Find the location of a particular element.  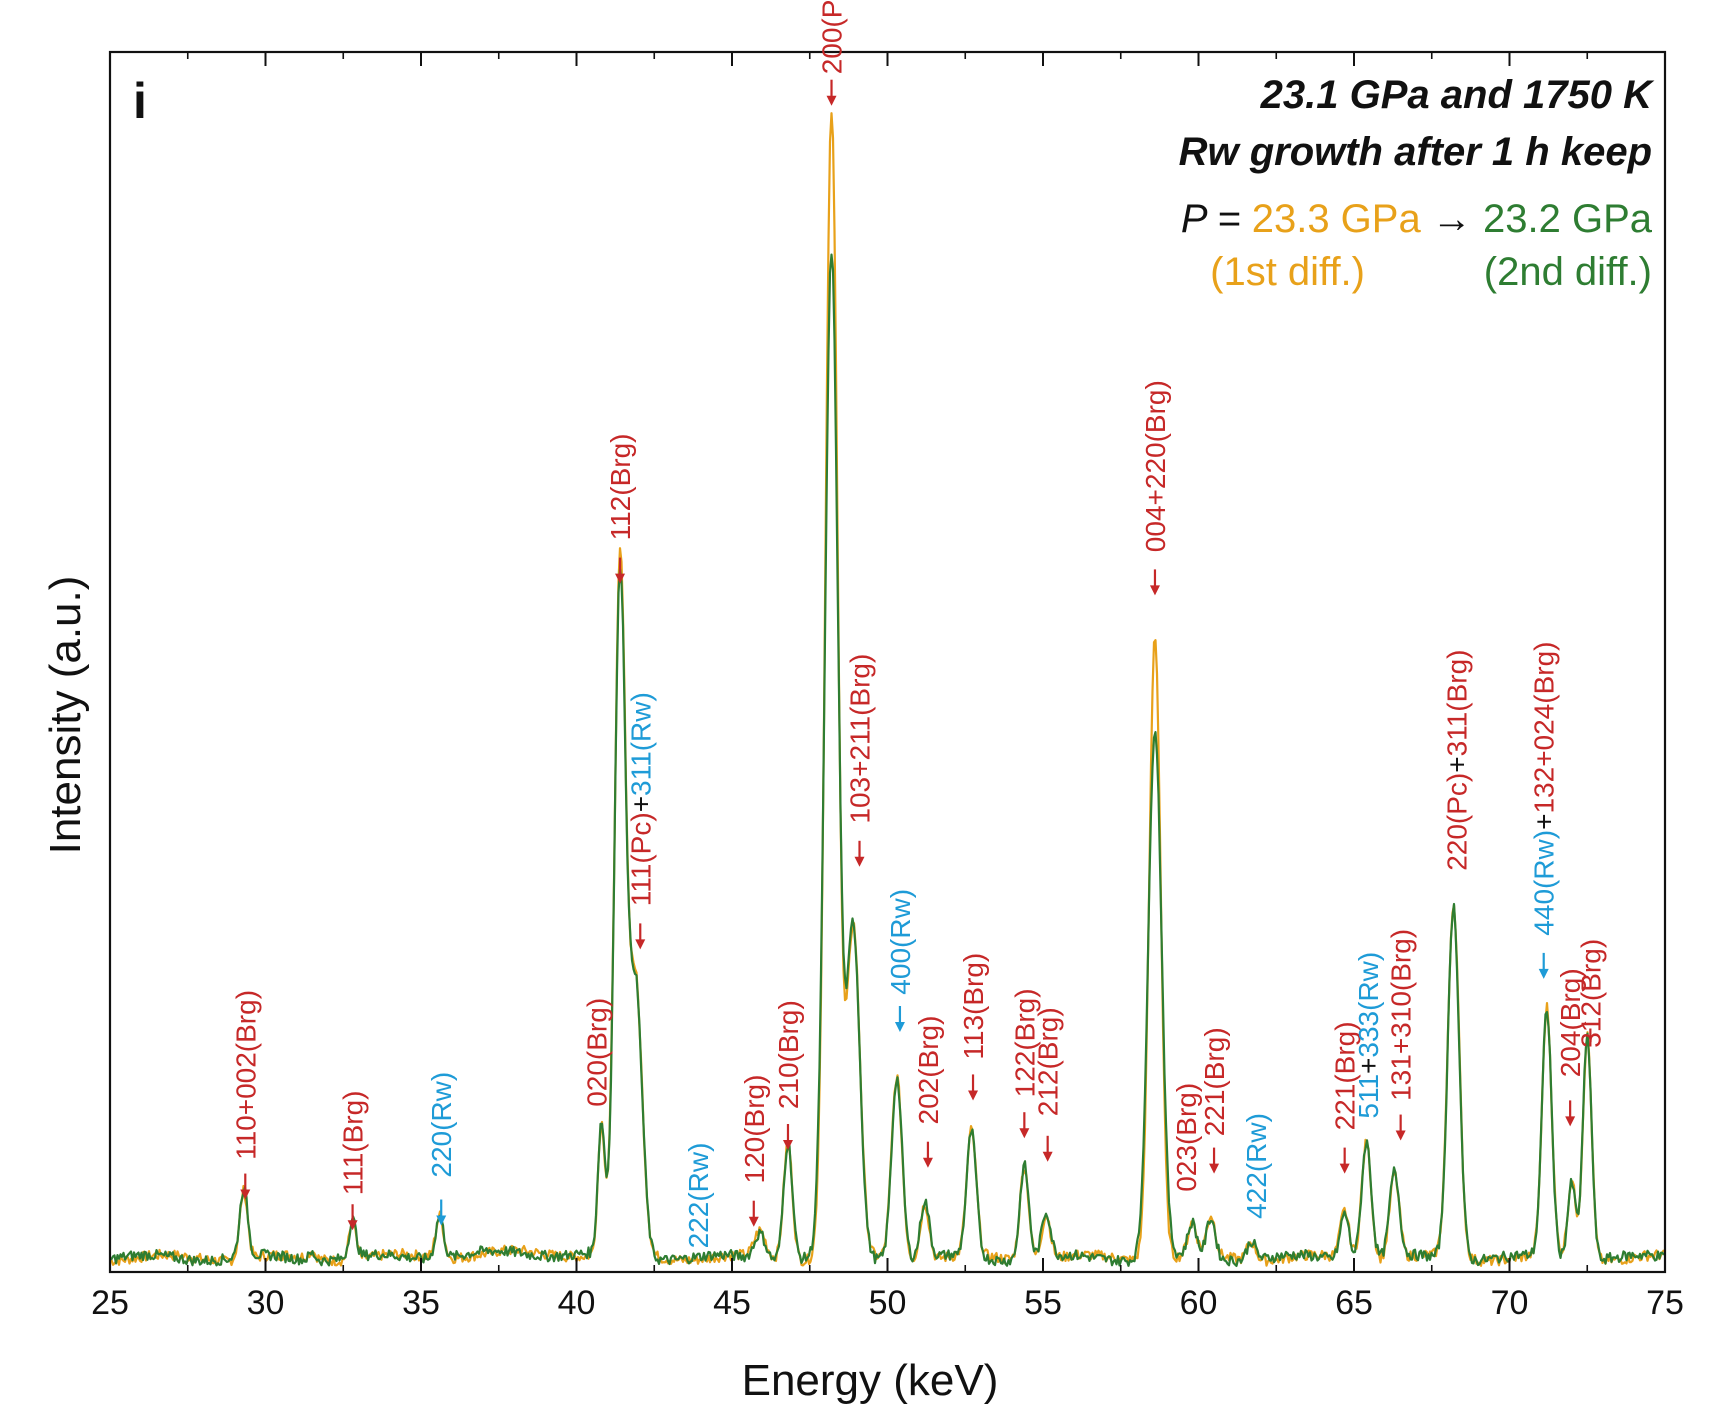

peak-label: 400(Rw) is located at coordinates (900, 942).